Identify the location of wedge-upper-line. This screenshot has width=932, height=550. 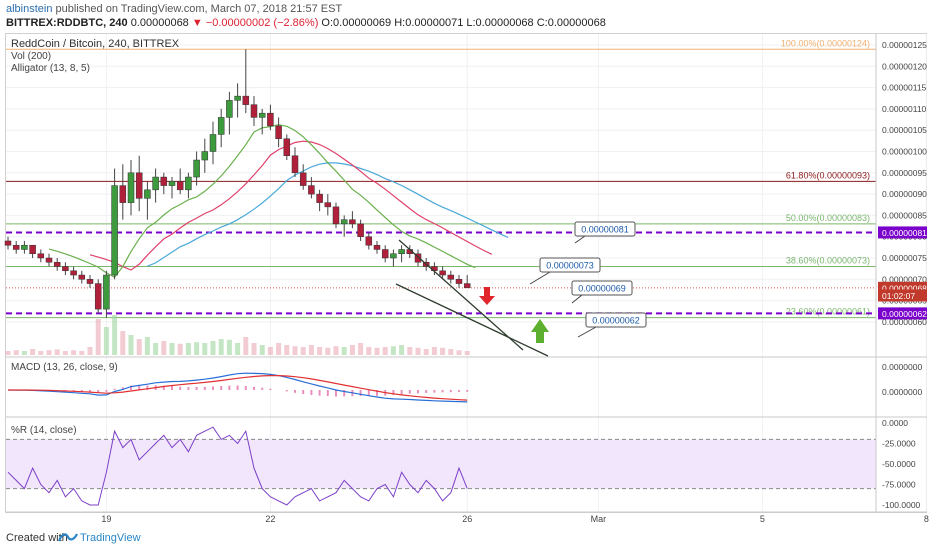
(461, 295).